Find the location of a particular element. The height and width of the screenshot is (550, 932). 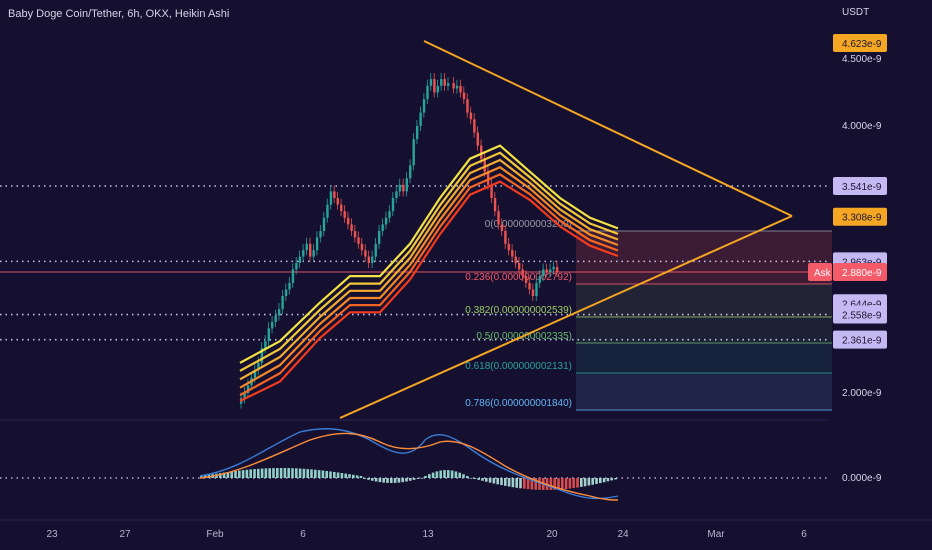

x-tick-label-1: 27 is located at coordinates (125, 534).